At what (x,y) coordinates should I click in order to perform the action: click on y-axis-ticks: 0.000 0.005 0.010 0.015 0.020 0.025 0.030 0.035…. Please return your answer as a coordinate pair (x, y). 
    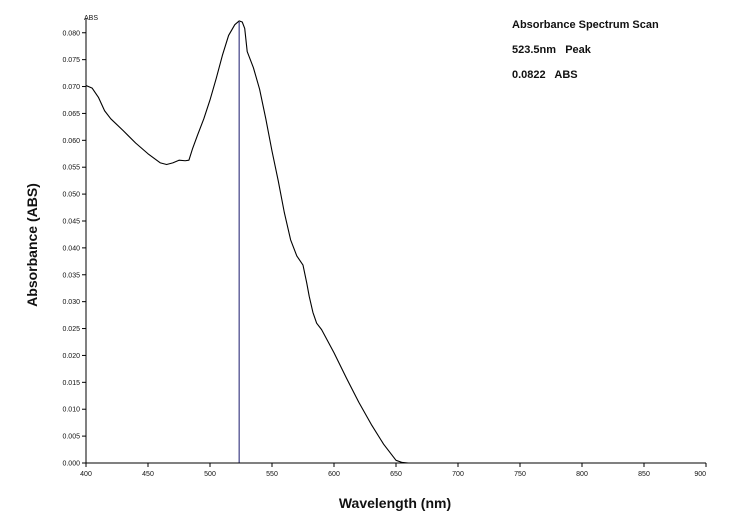
    Looking at the image, I should click on (74, 249).